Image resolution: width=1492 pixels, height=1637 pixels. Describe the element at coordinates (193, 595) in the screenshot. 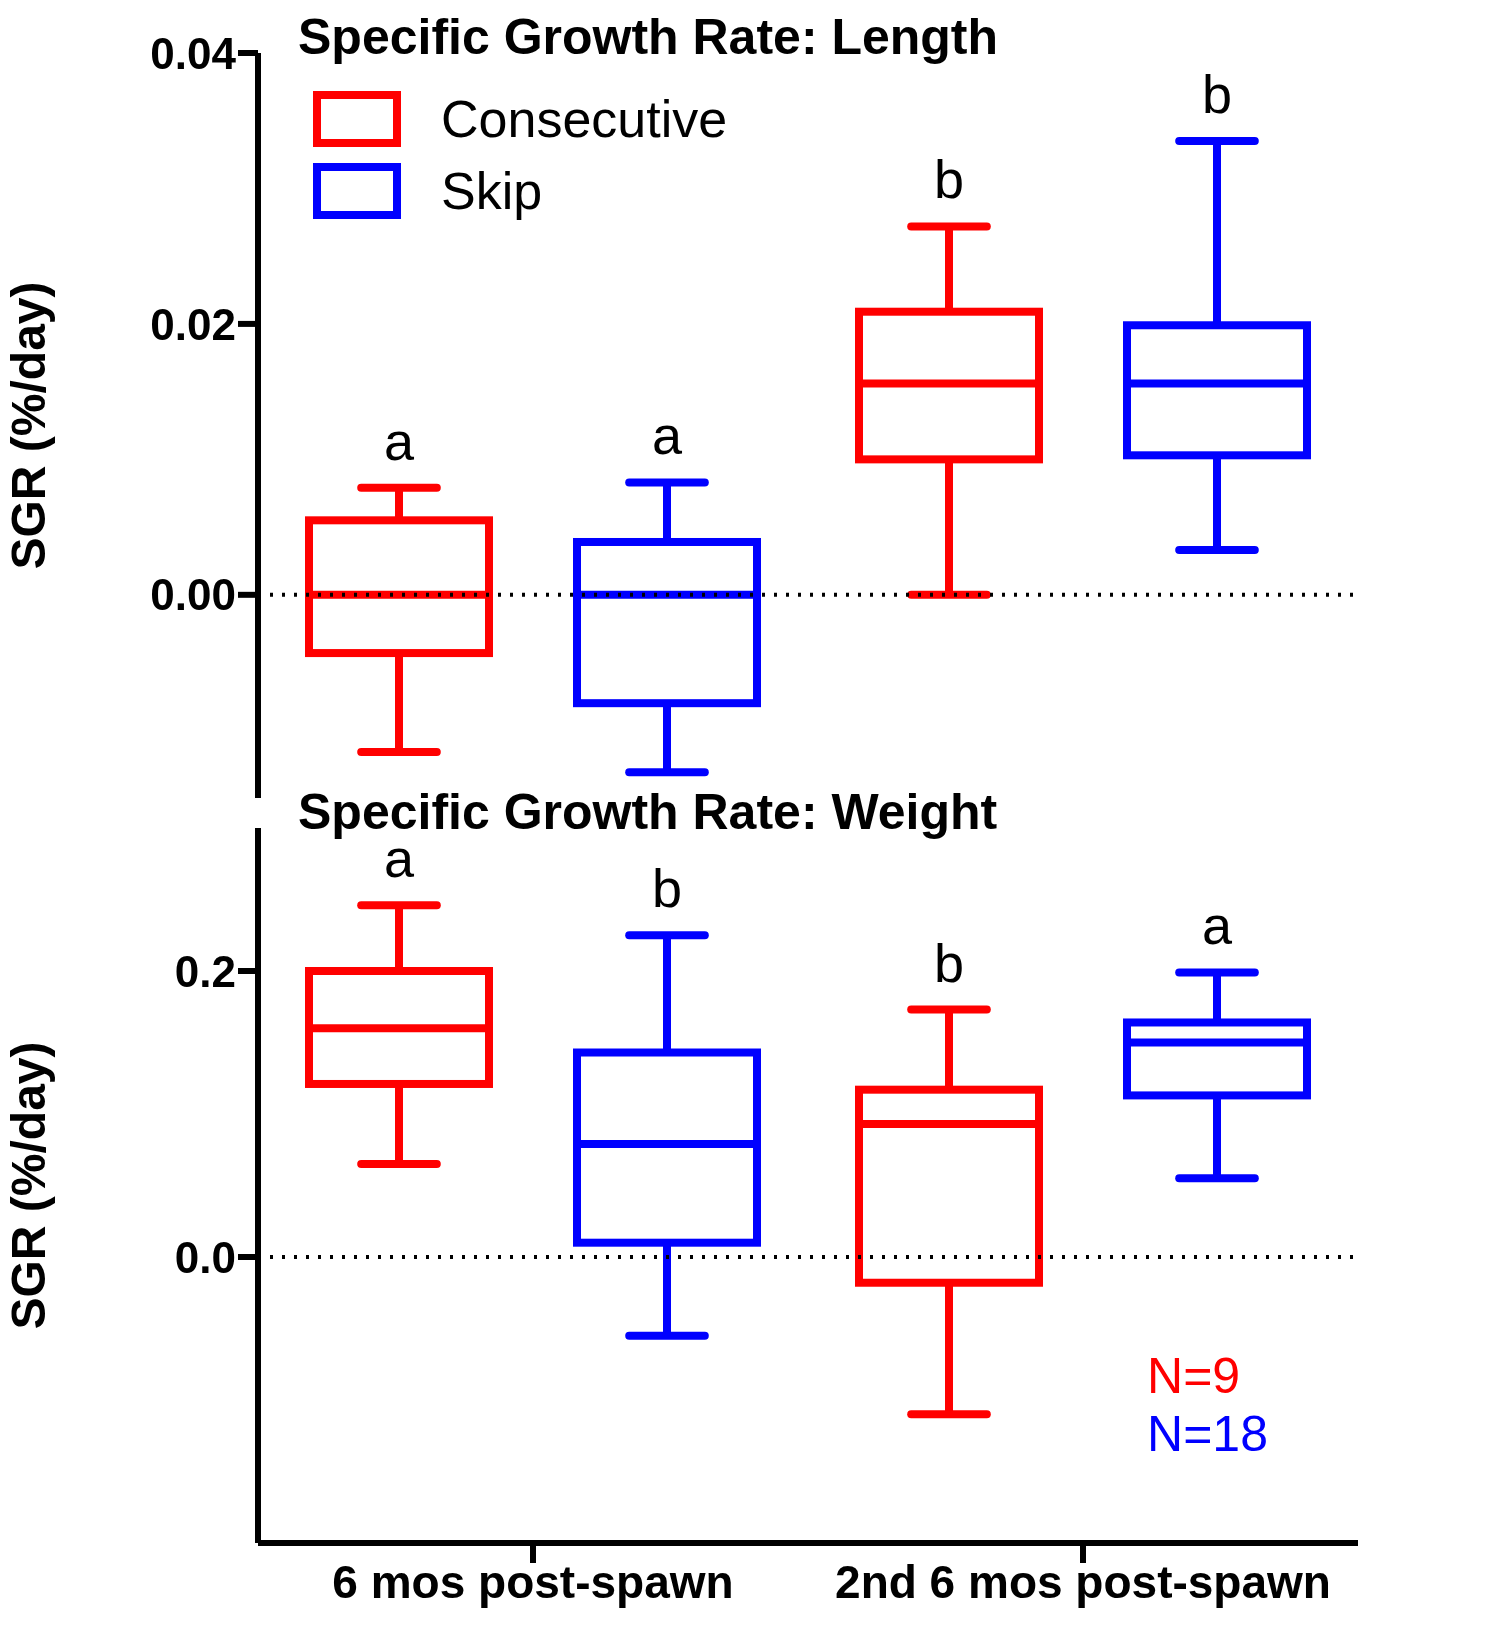

I see `y-tick-label: 0.00` at that location.